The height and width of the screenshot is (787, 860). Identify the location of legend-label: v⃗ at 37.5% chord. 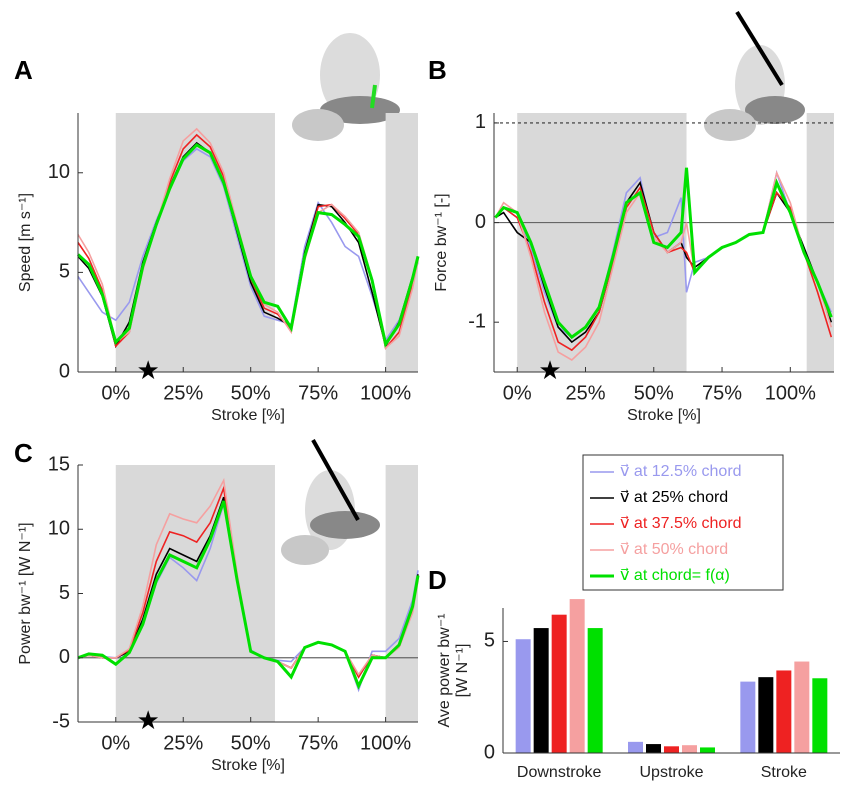
(681, 523).